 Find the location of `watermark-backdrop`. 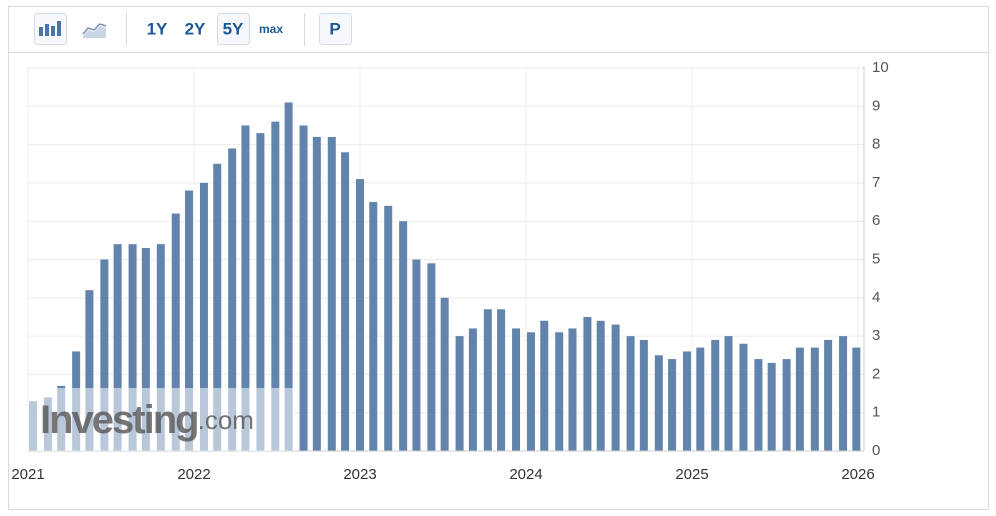

watermark-backdrop is located at coordinates (161, 419).